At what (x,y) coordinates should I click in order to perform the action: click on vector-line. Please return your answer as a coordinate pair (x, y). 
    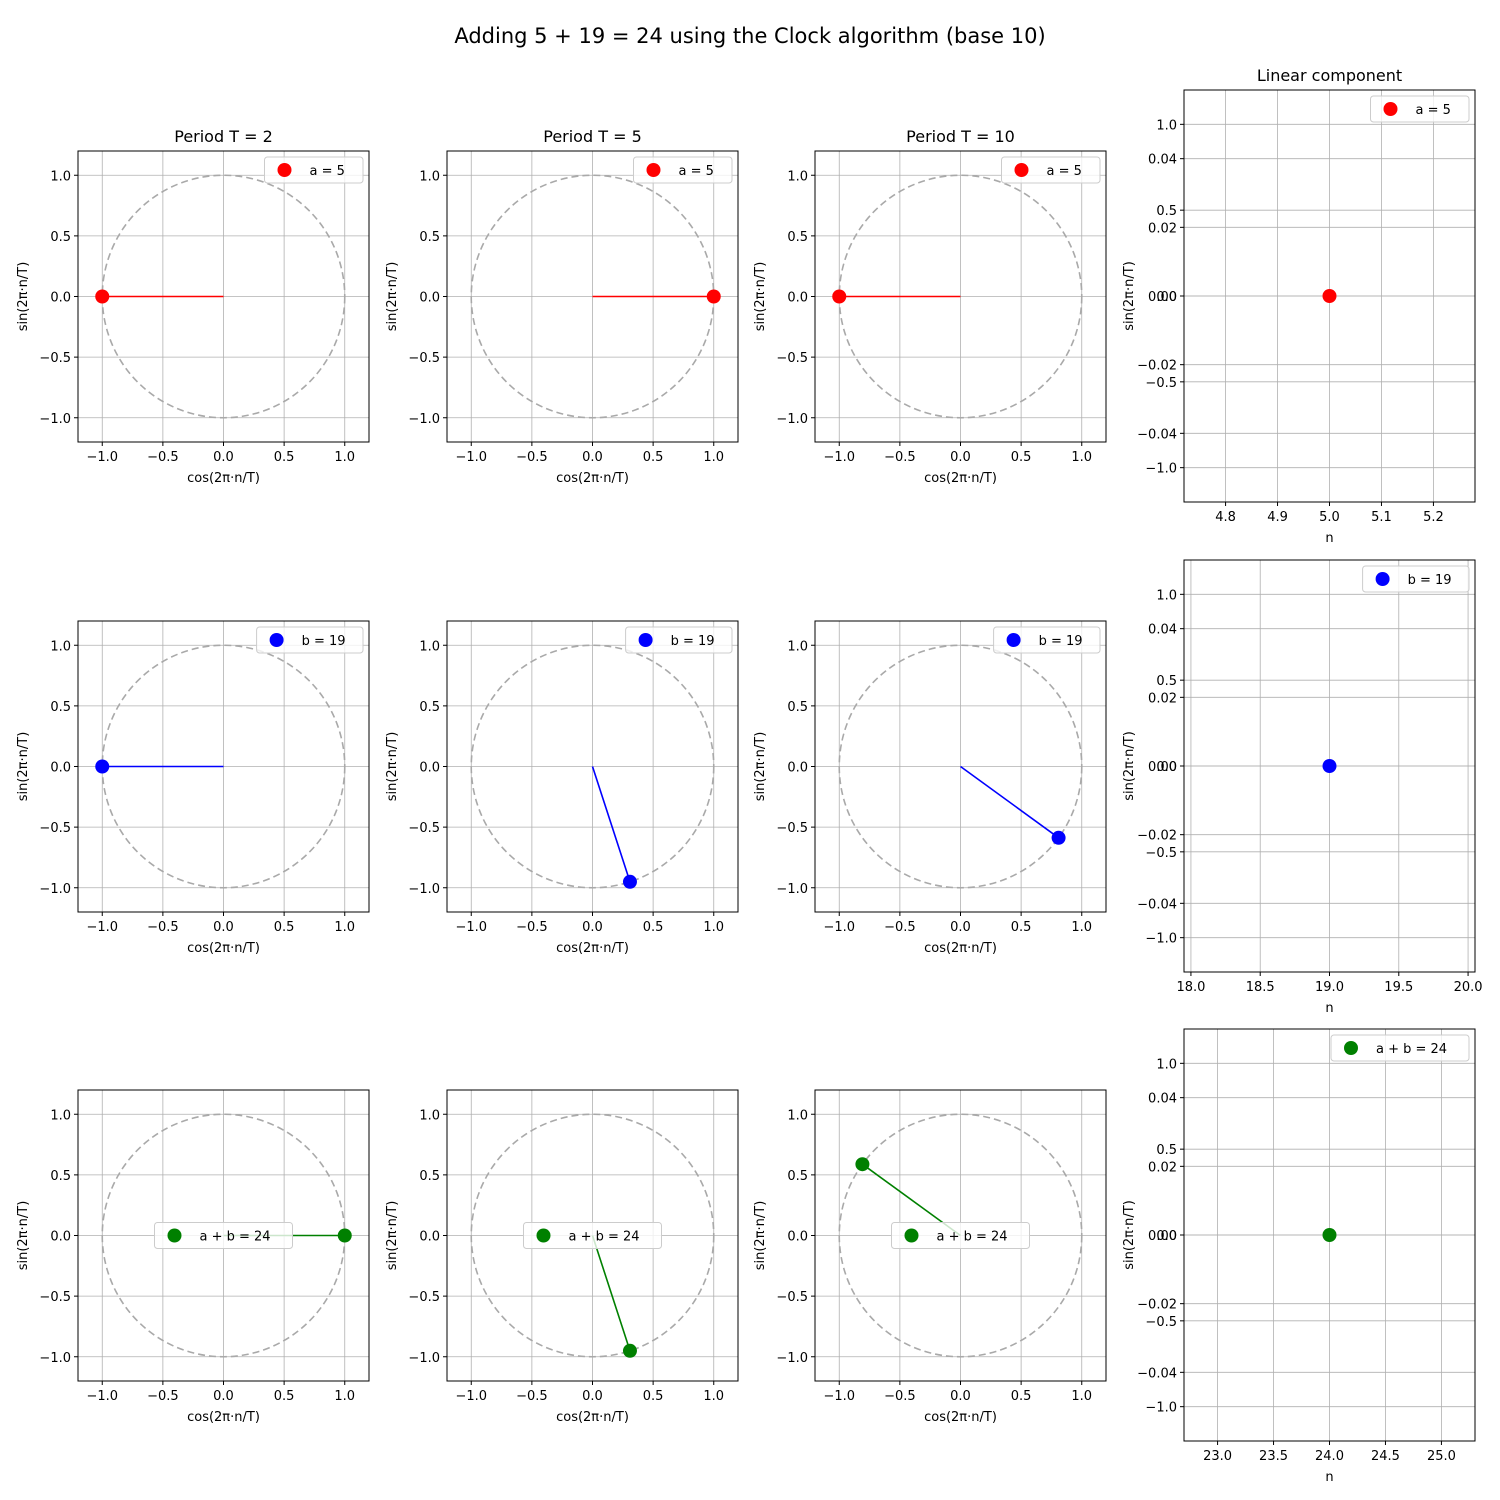
    Looking at the image, I should click on (1010, 802).